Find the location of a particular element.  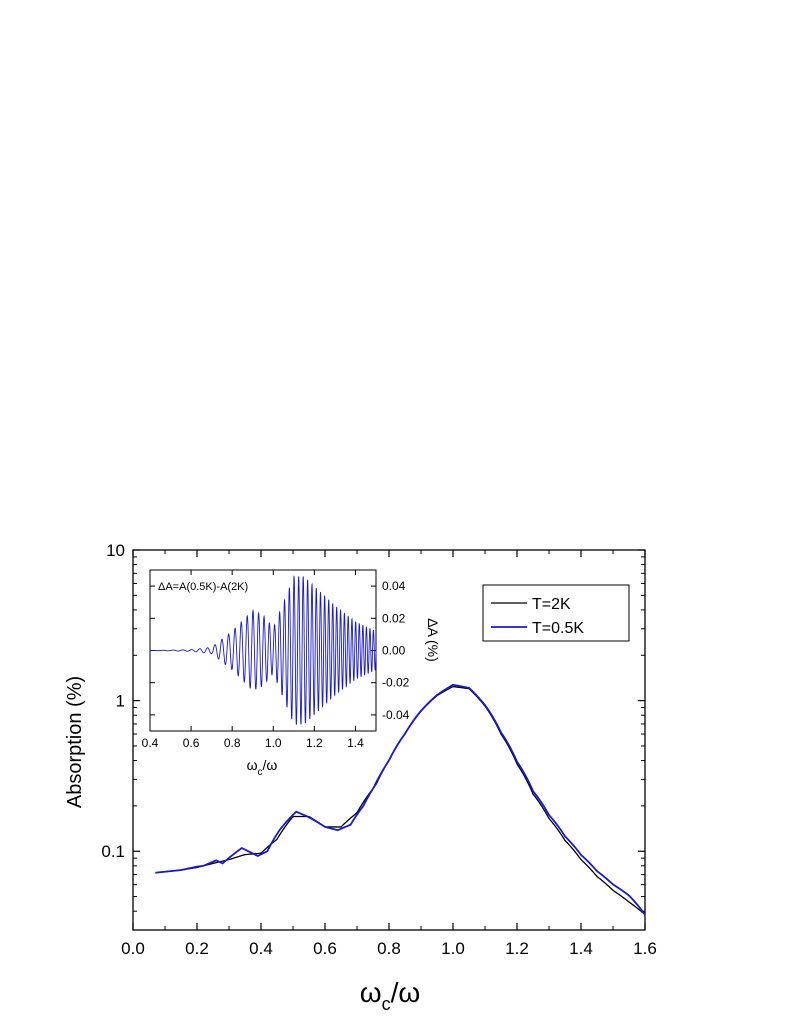

inset-y-ticks: 0.04 0.02 0.00 -0.02 -0.04 is located at coordinates (280, 650).